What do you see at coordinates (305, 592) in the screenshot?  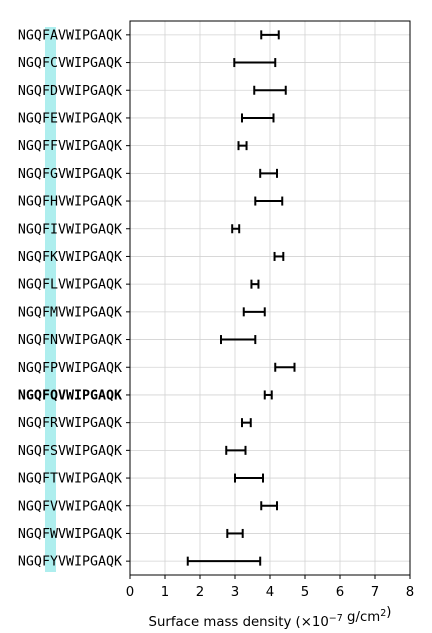 I see `x-tick-label: 5` at bounding box center [305, 592].